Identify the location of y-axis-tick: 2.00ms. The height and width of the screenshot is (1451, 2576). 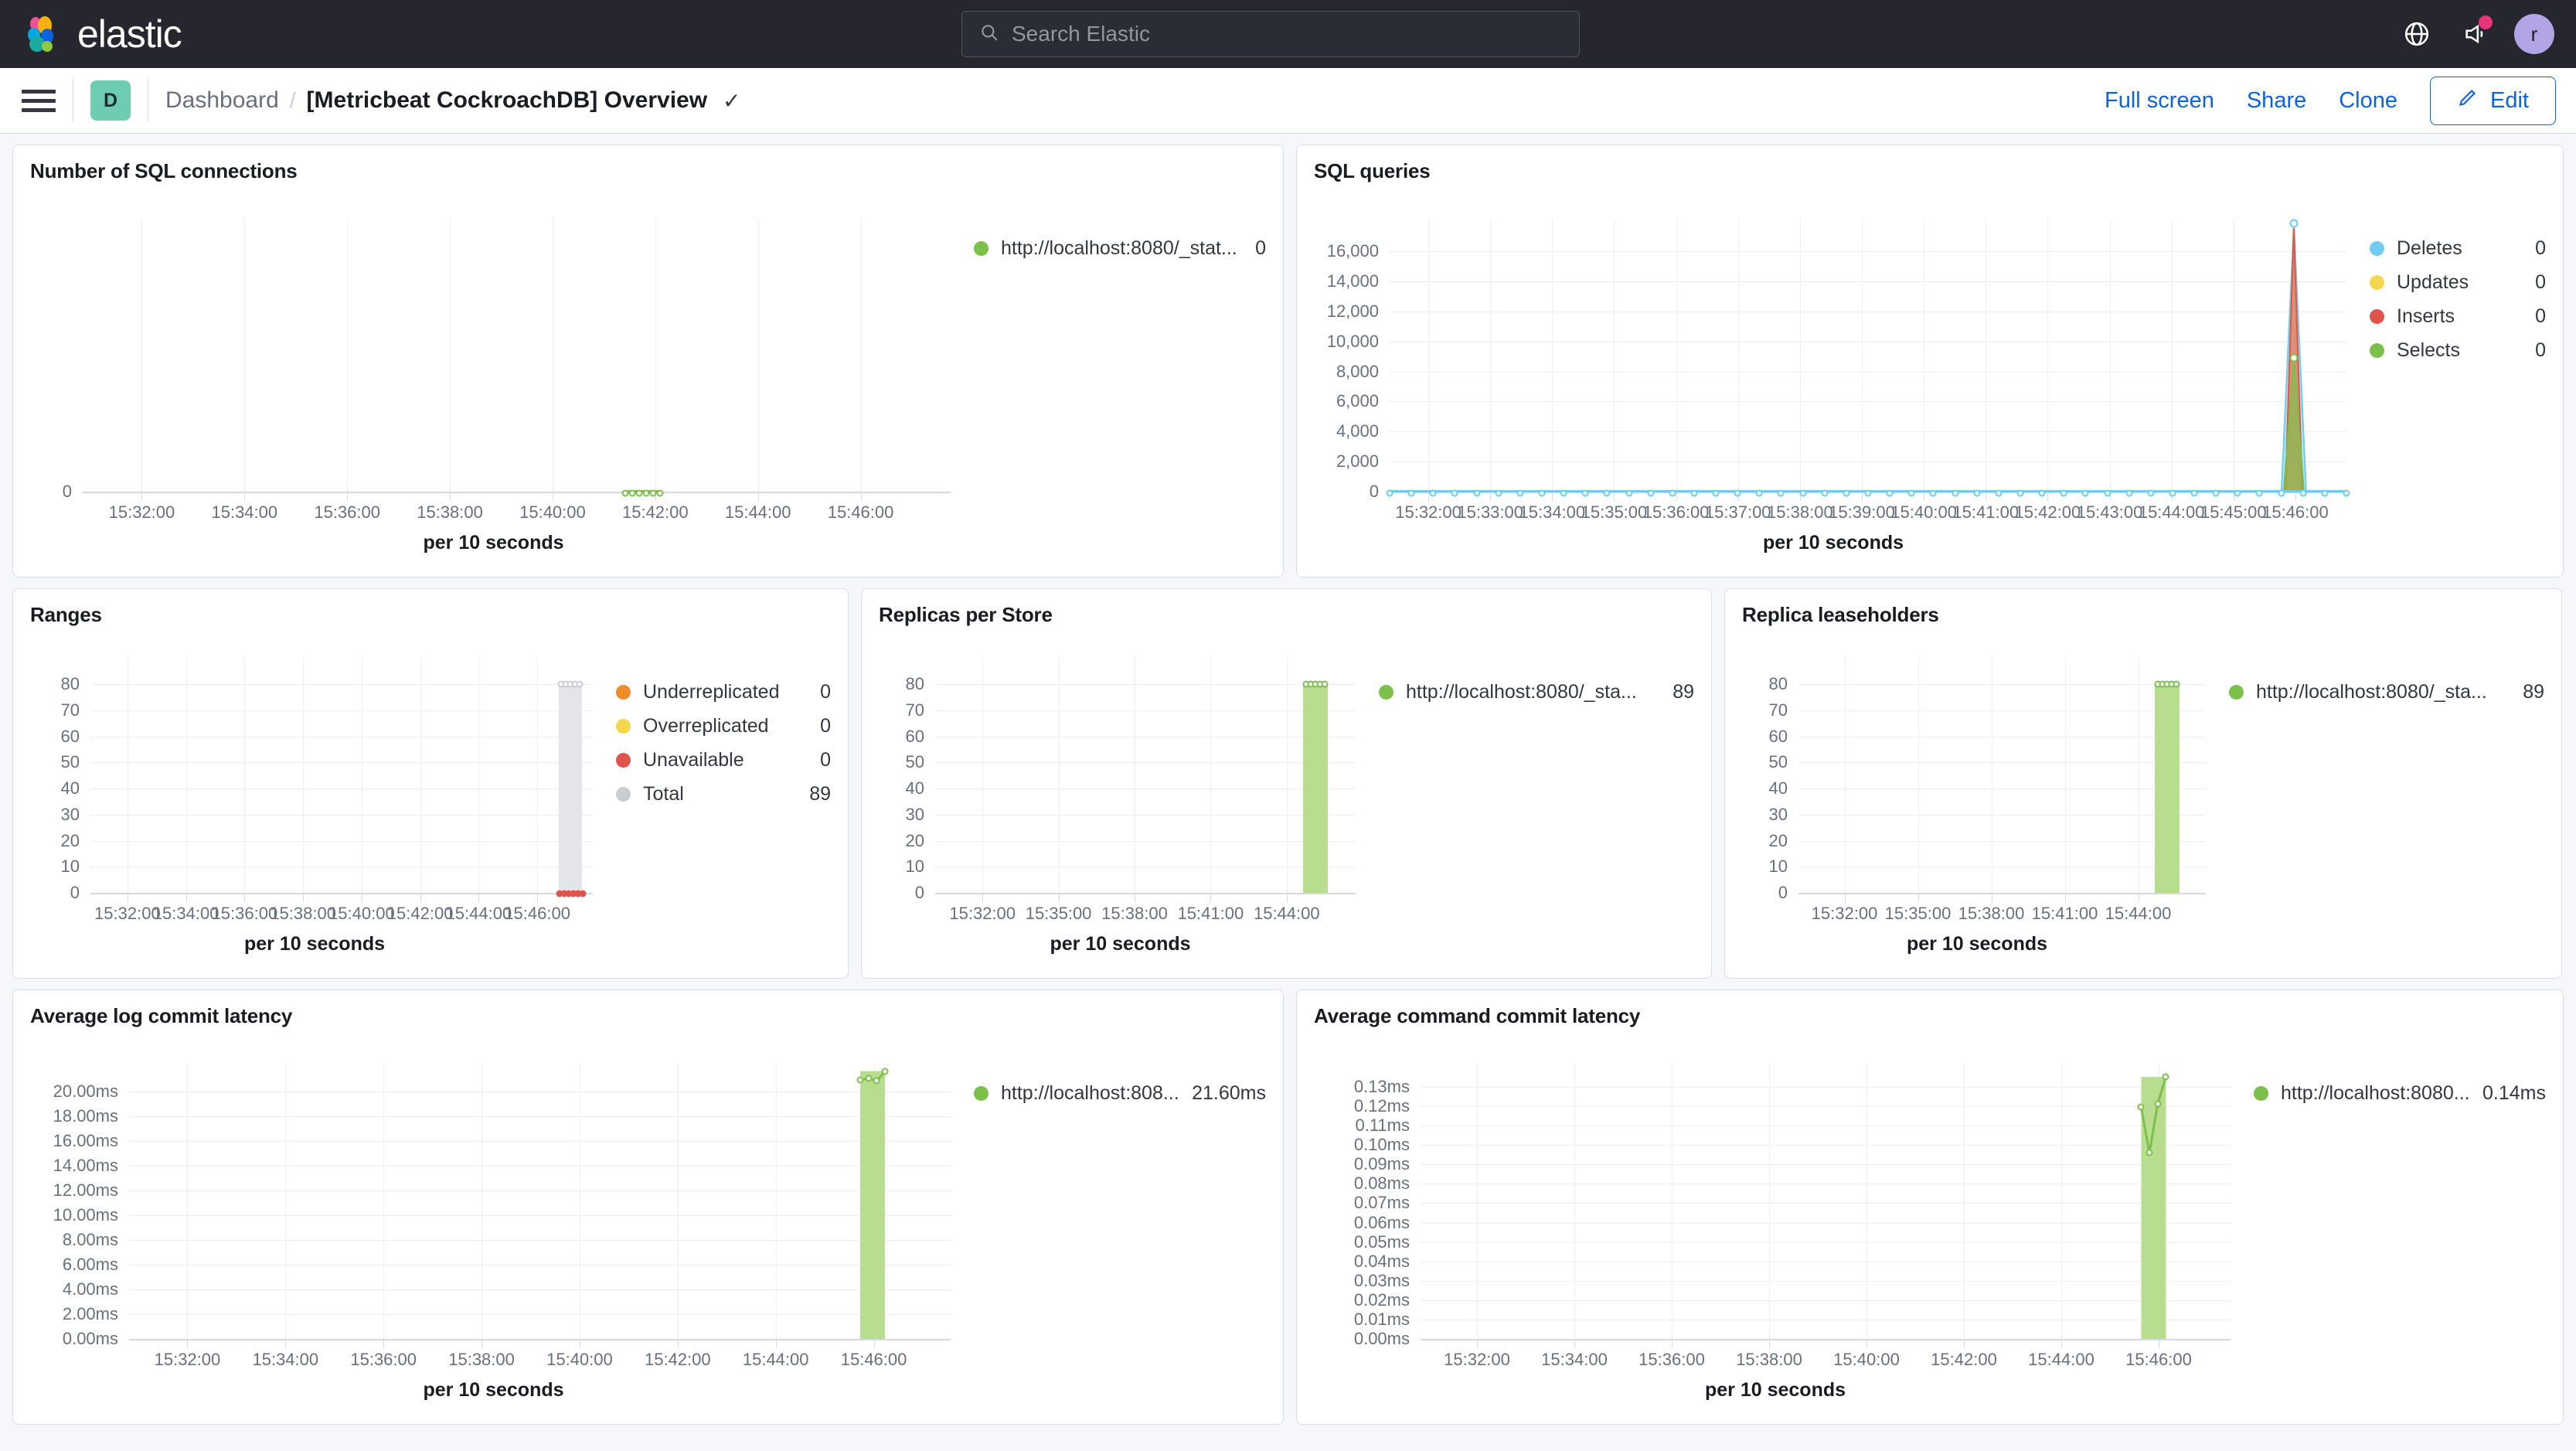
(90, 1313).